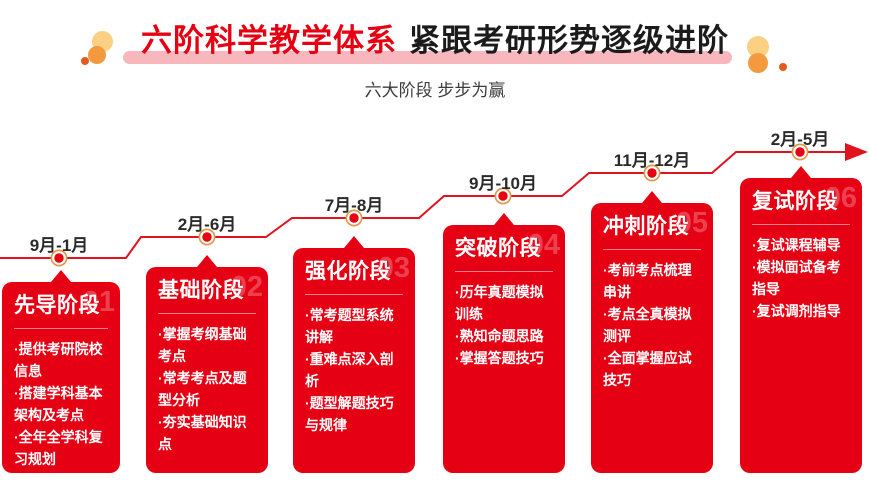  What do you see at coordinates (354, 205) in the screenshot?
I see `stage-date: 7月-8月` at bounding box center [354, 205].